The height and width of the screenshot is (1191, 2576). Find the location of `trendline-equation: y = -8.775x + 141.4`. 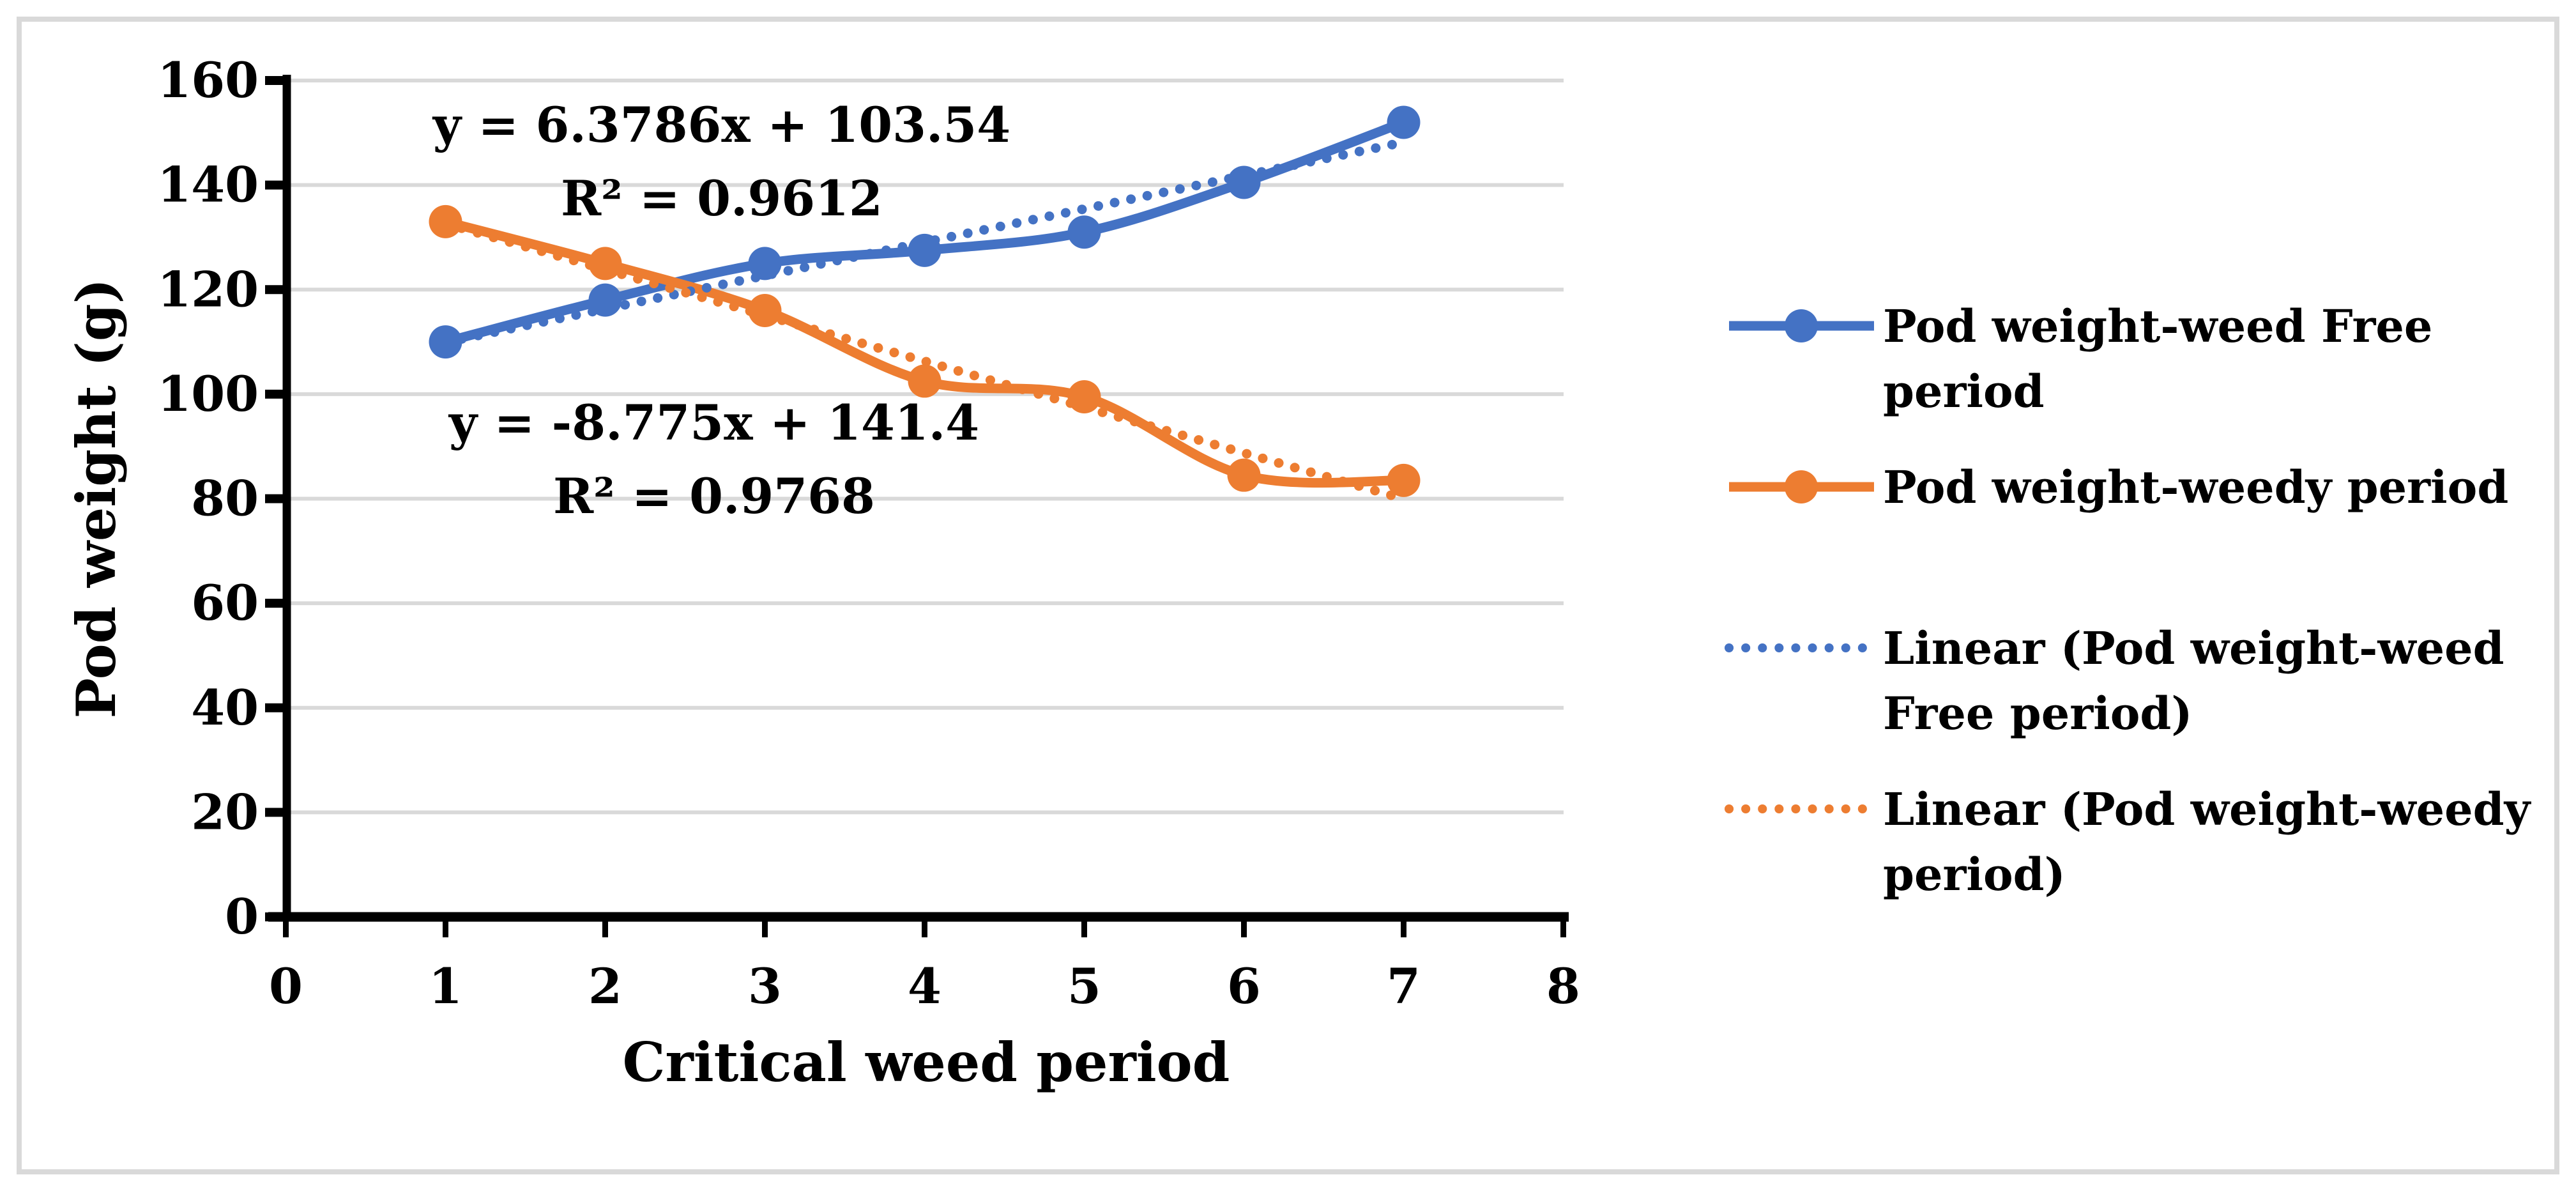

trendline-equation: y = -8.775x + 141.4 is located at coordinates (713, 423).